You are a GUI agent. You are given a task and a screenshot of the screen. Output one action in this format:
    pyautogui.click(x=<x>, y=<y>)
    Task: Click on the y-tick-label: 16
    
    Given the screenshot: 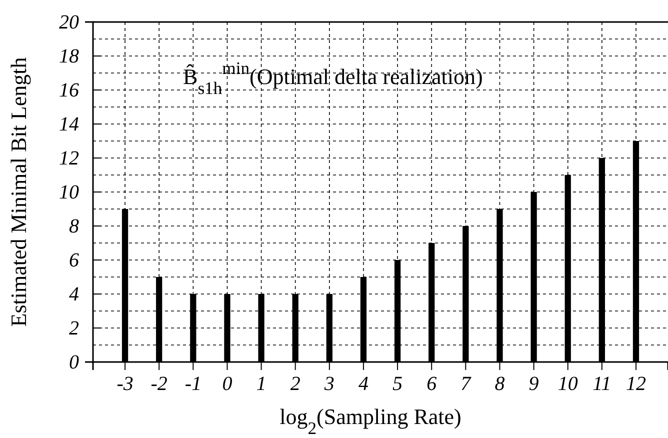 What is the action you would take?
    pyautogui.click(x=69, y=90)
    